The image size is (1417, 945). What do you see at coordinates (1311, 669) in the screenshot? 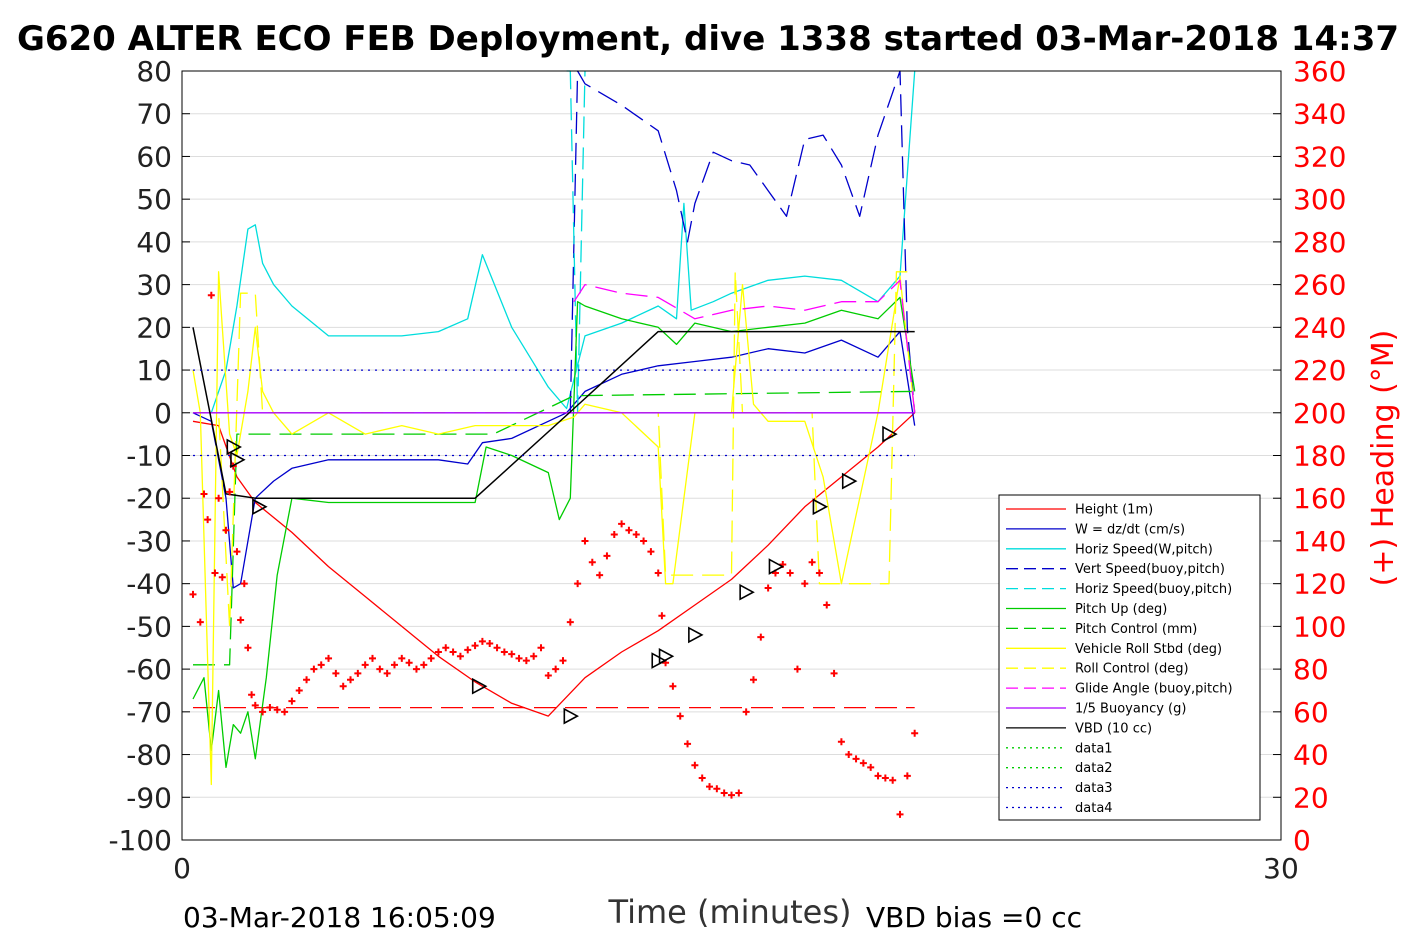
I see `right-tick-label: 80` at bounding box center [1311, 669].